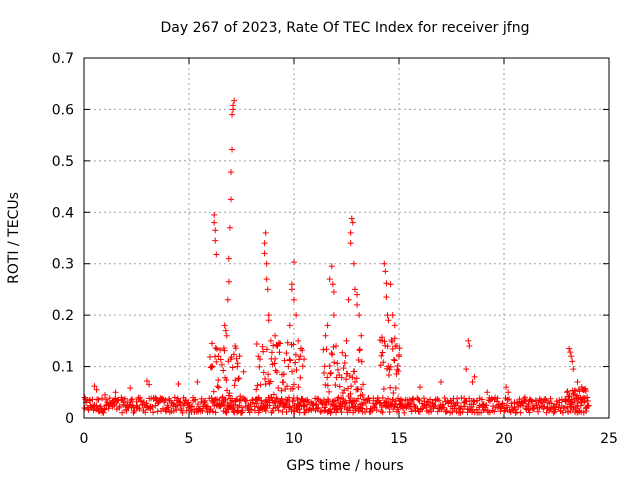  I want to click on y-tick-label: 0.6, so click(63, 110).